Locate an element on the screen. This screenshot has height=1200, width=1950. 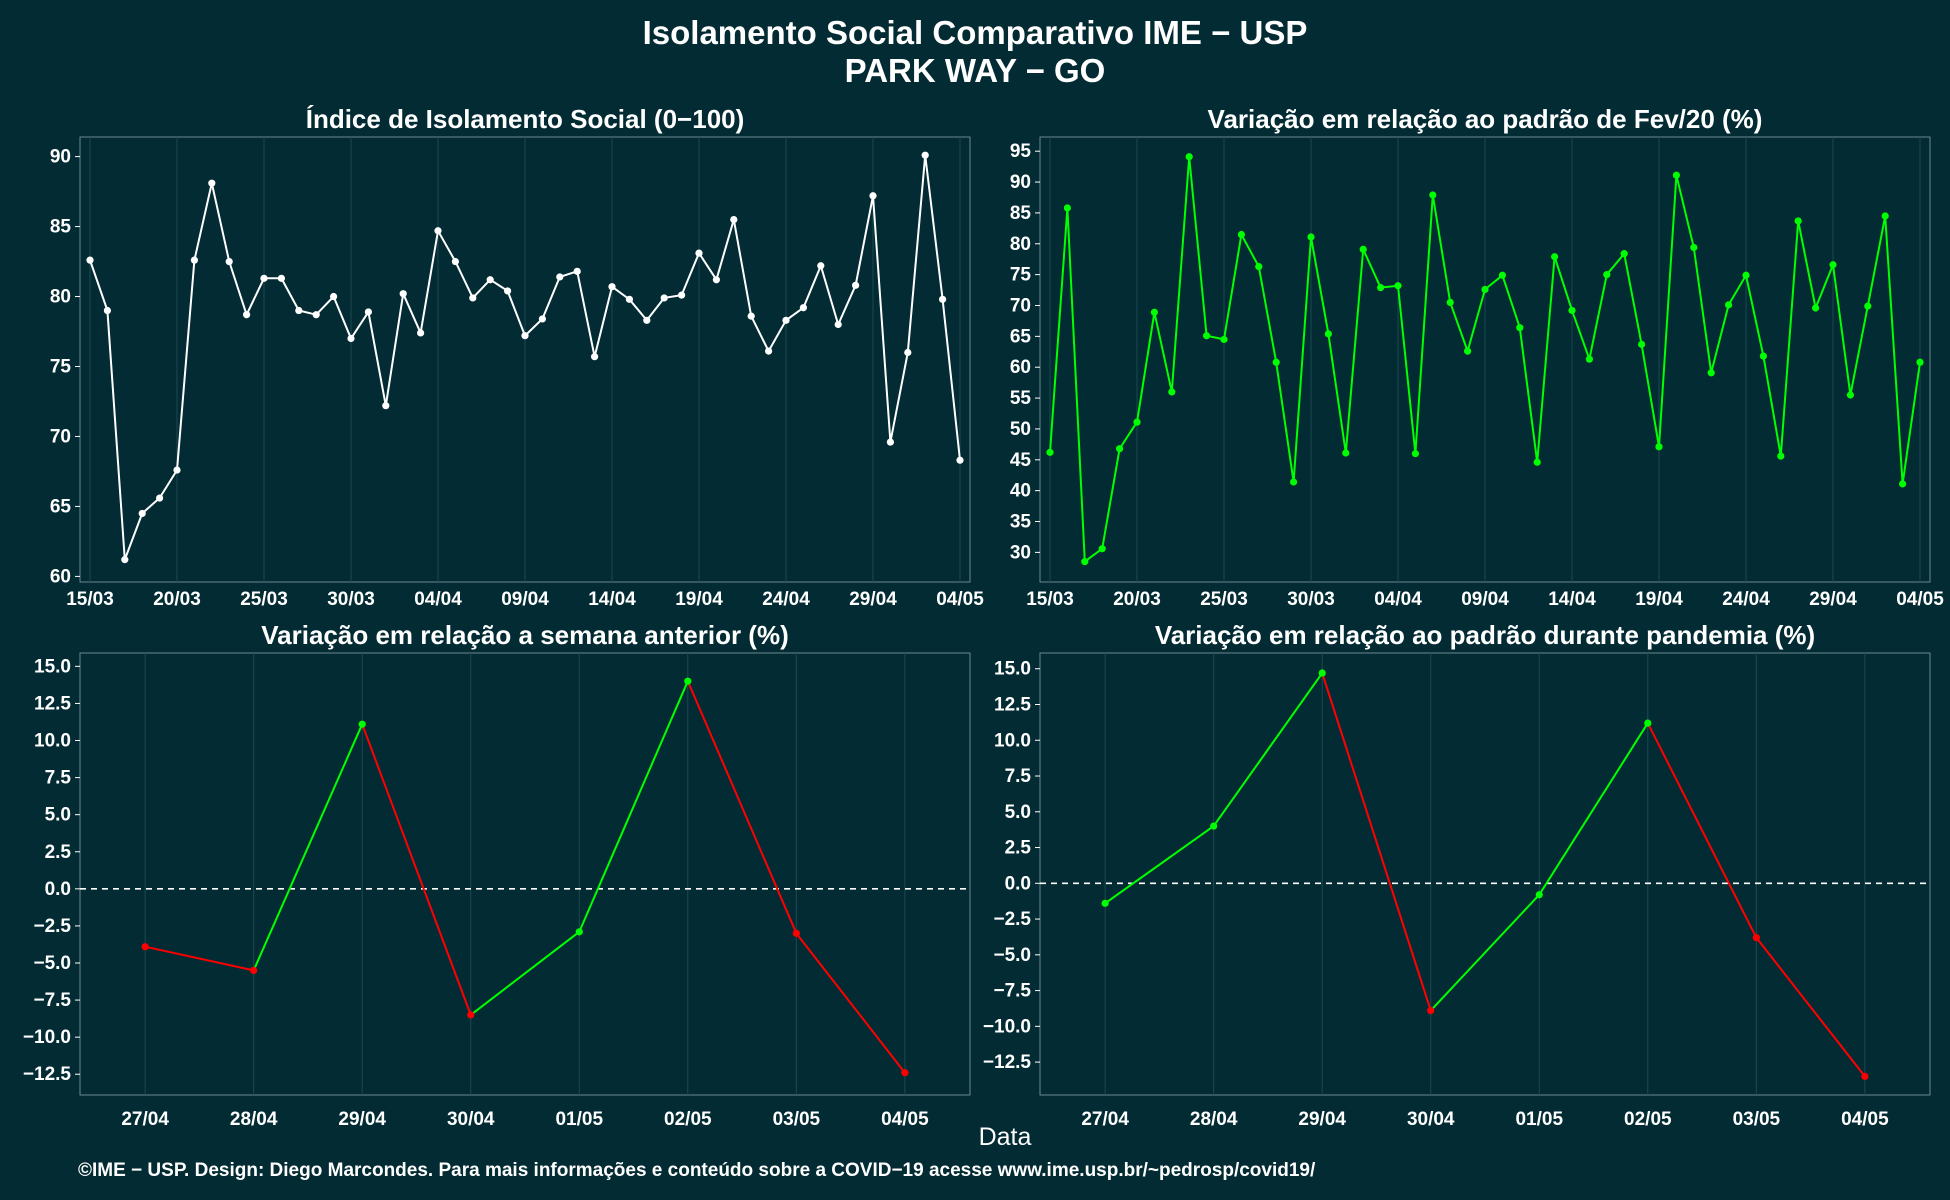
panel-feb-ytick-label: 75 is located at coordinates (1021, 275).